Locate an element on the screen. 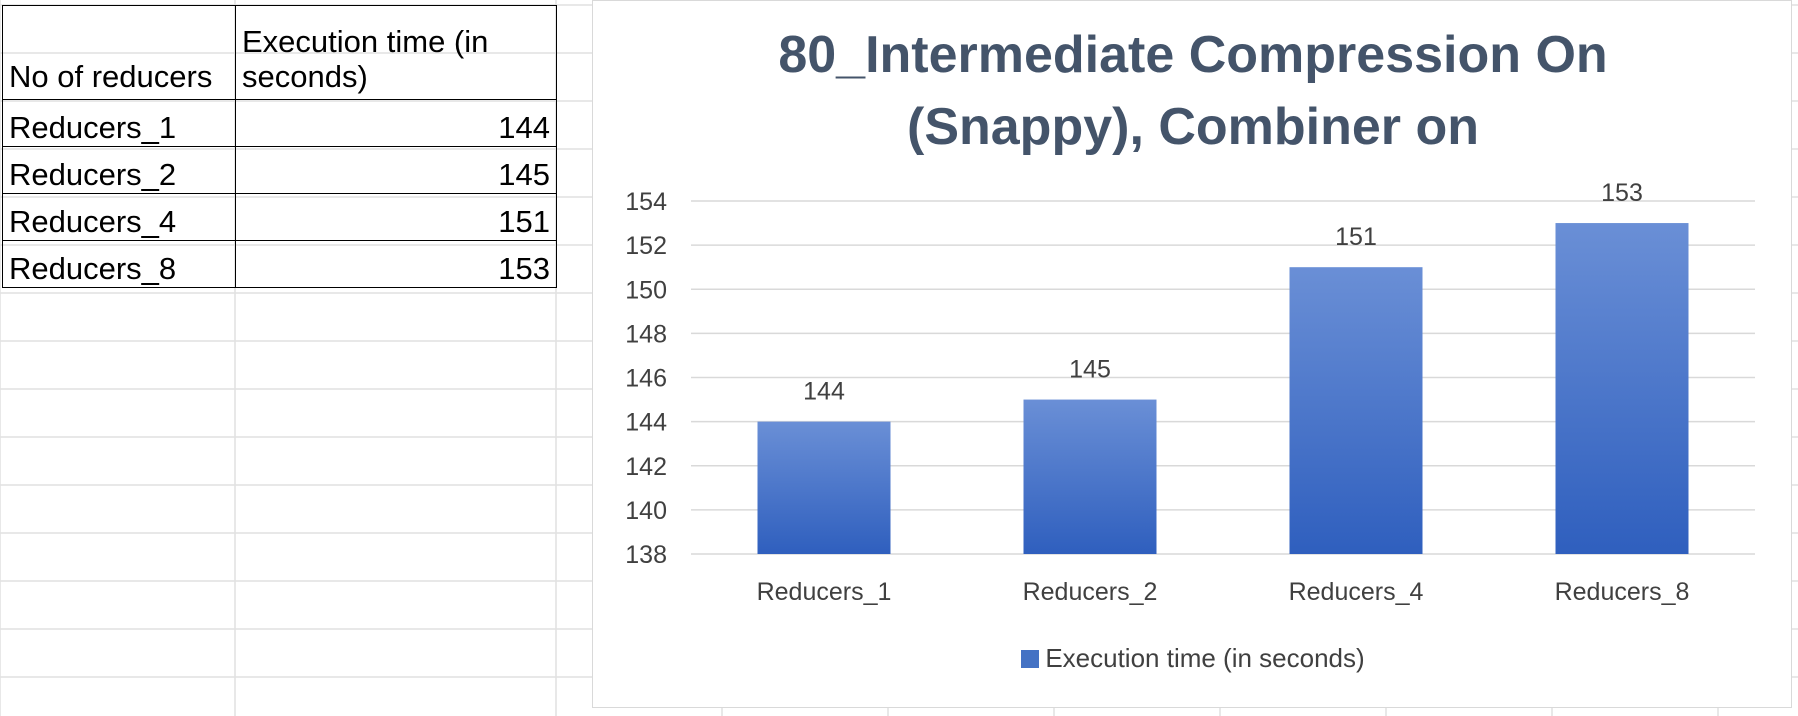 This screenshot has height=716, width=1798. y-tick-label: 146 is located at coordinates (646, 379).